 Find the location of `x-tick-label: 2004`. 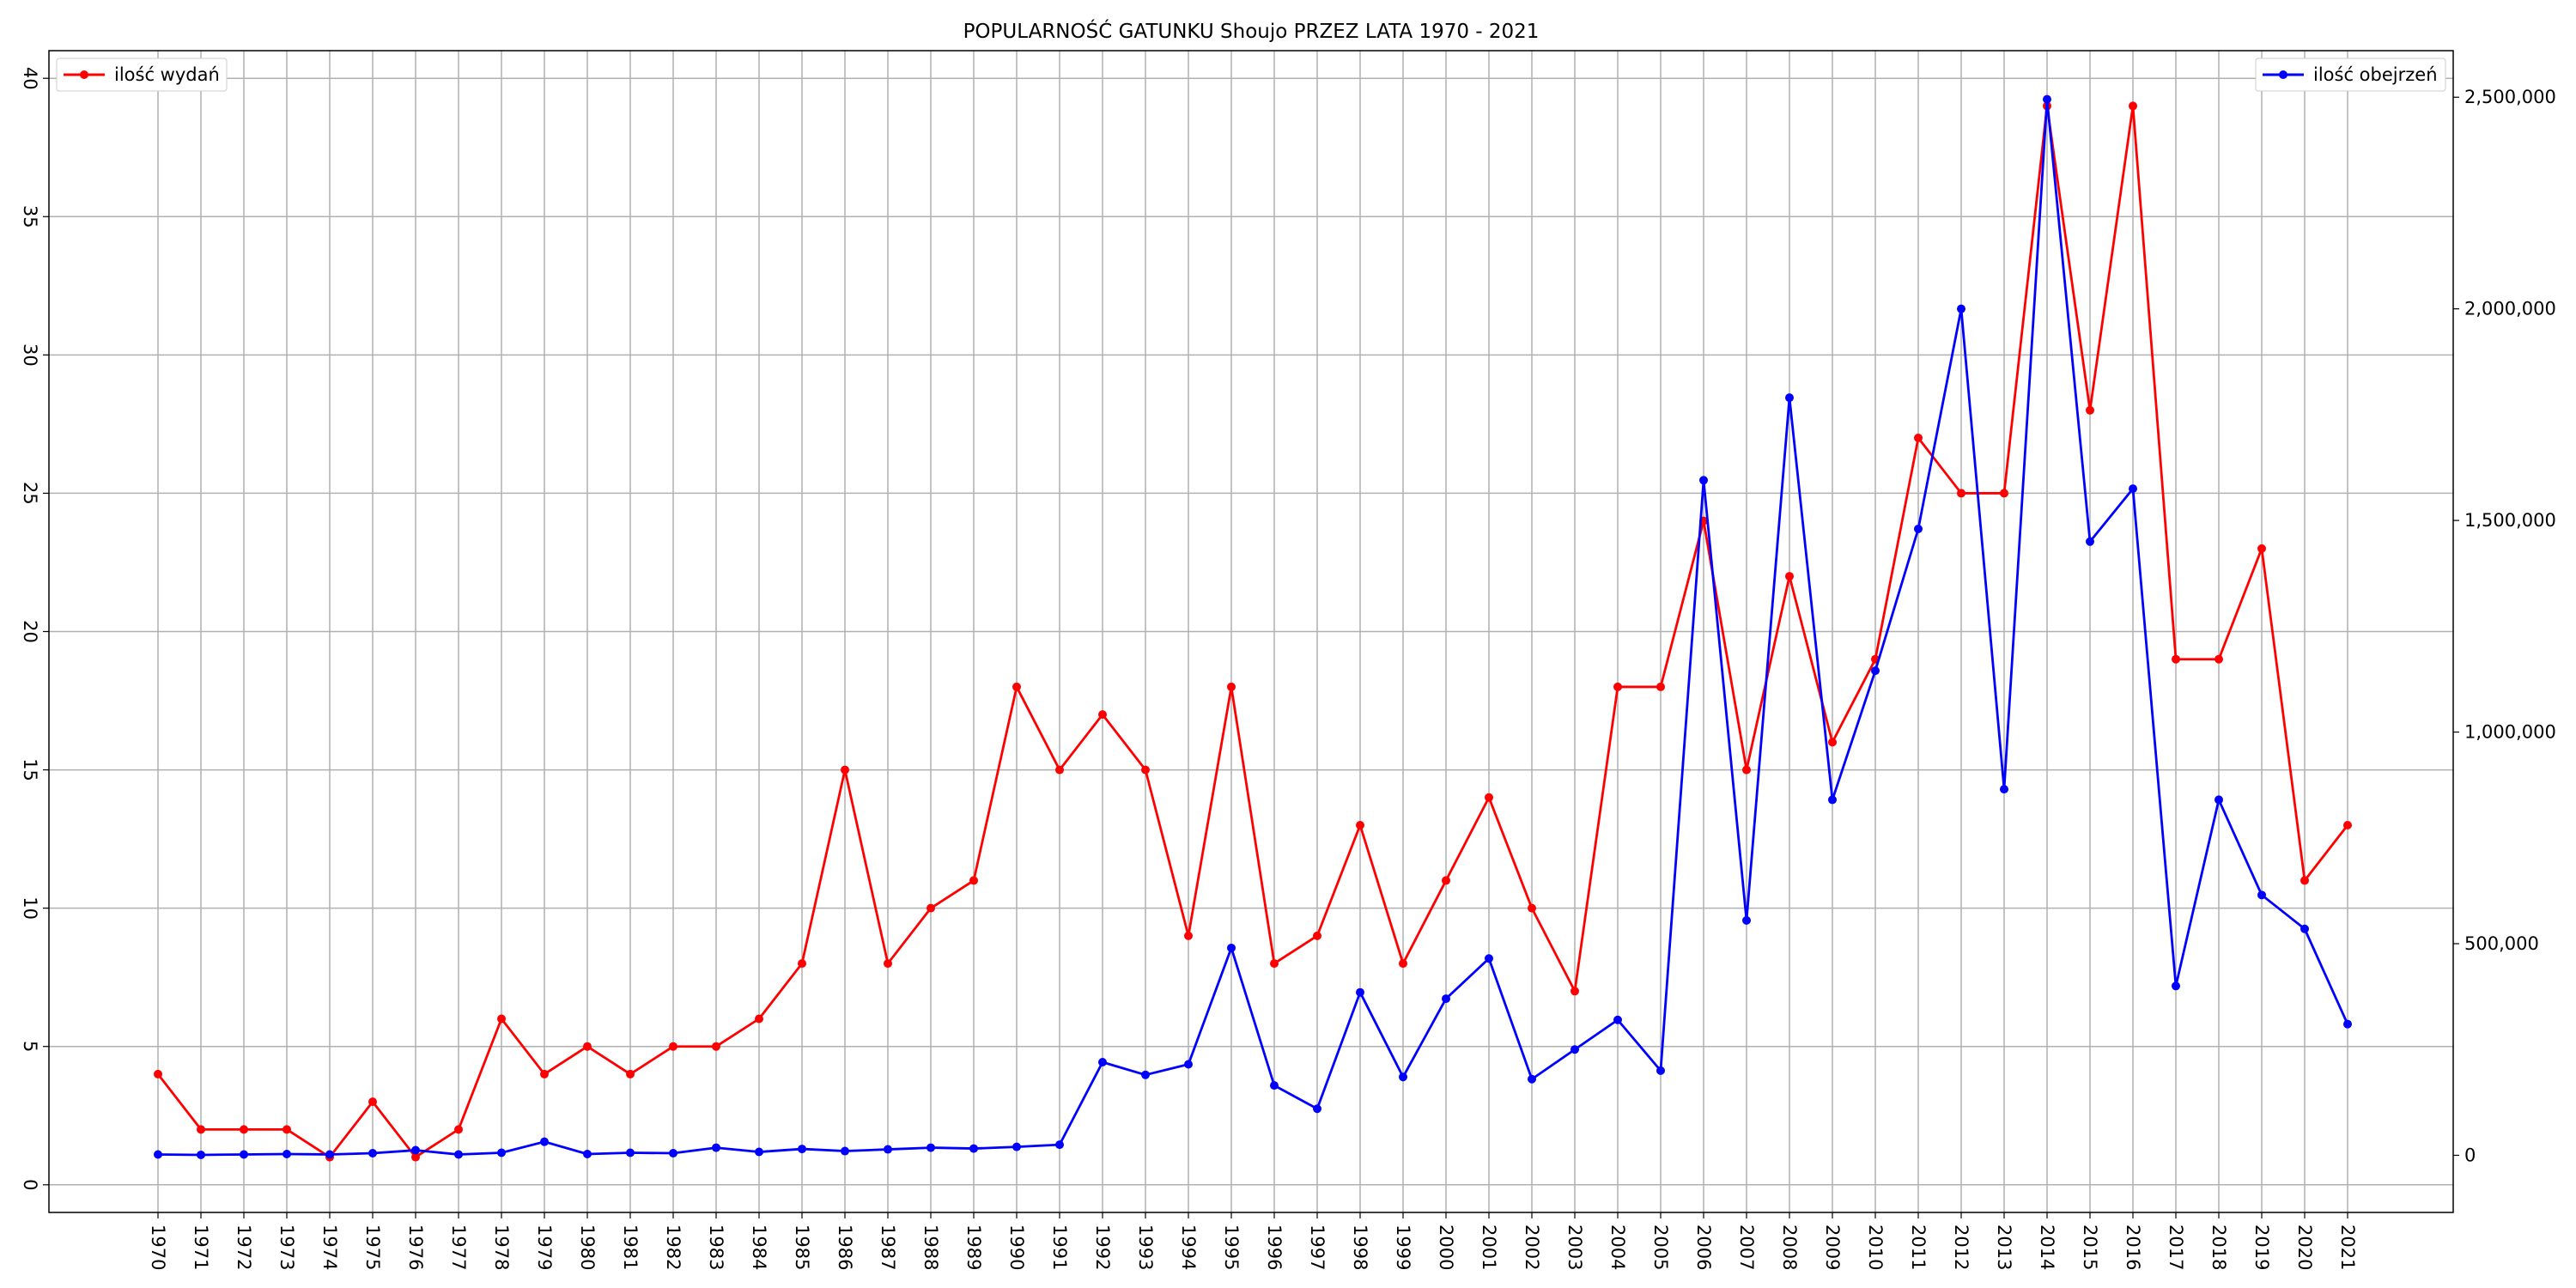

x-tick-label: 2004 is located at coordinates (1617, 1247).